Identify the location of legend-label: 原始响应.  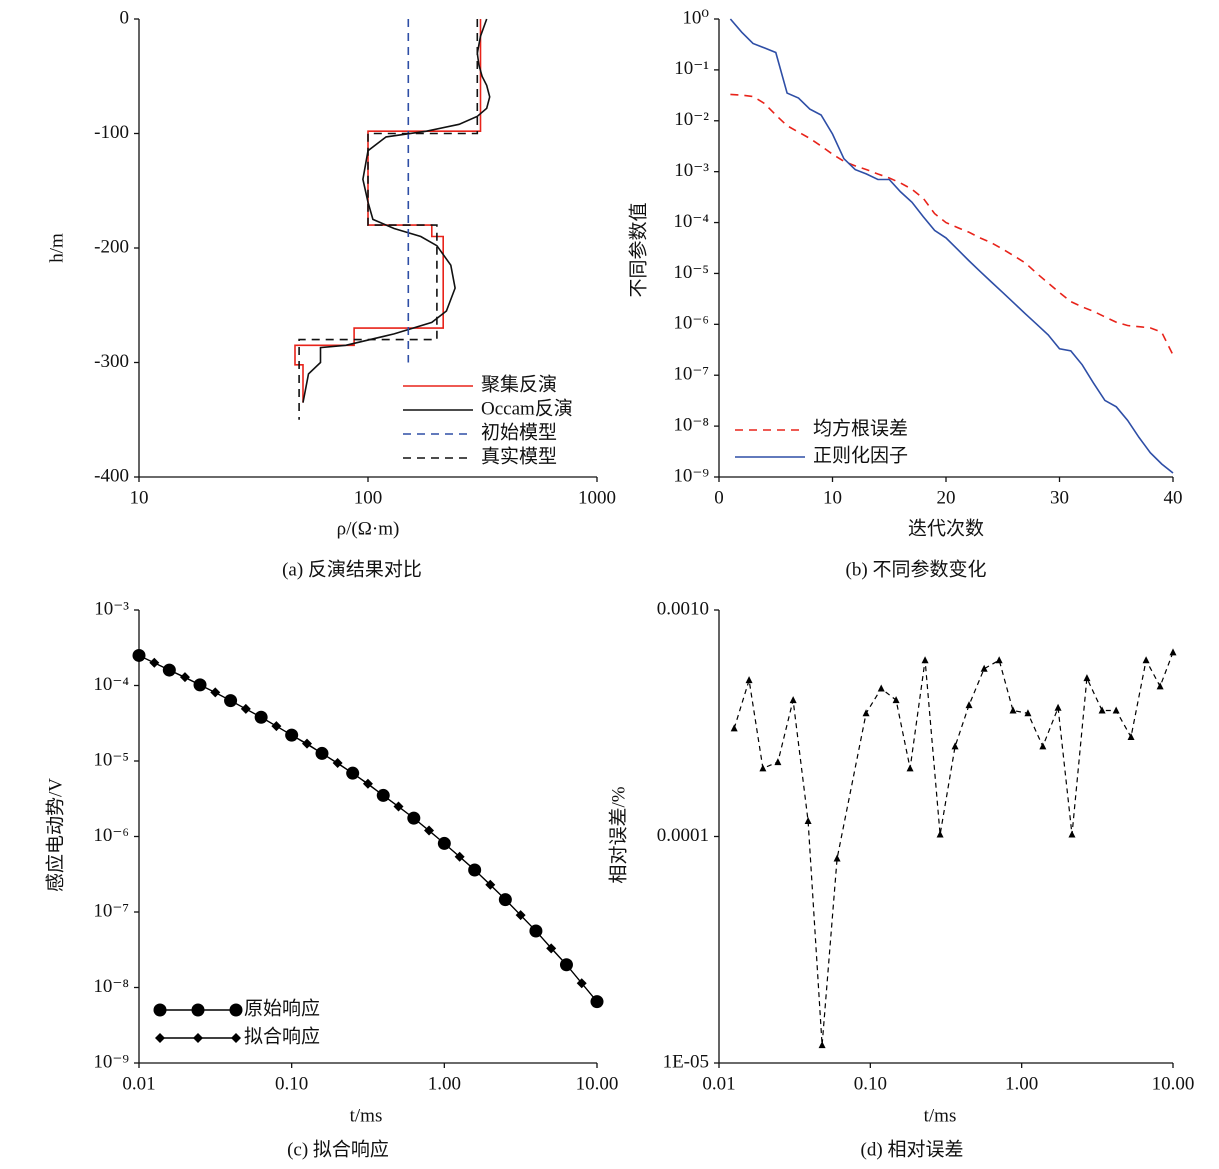
(282, 1008).